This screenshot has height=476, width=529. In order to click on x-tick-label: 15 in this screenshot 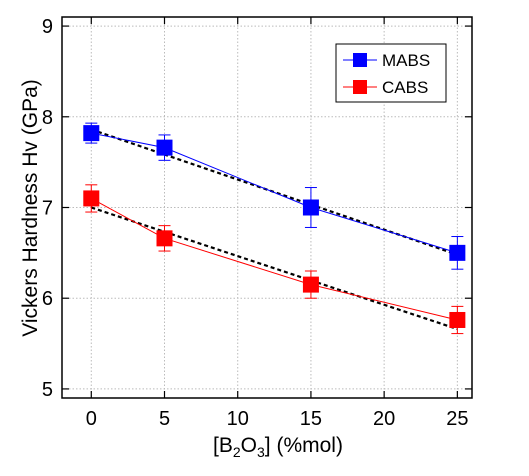, I will do `click(311, 419)`.